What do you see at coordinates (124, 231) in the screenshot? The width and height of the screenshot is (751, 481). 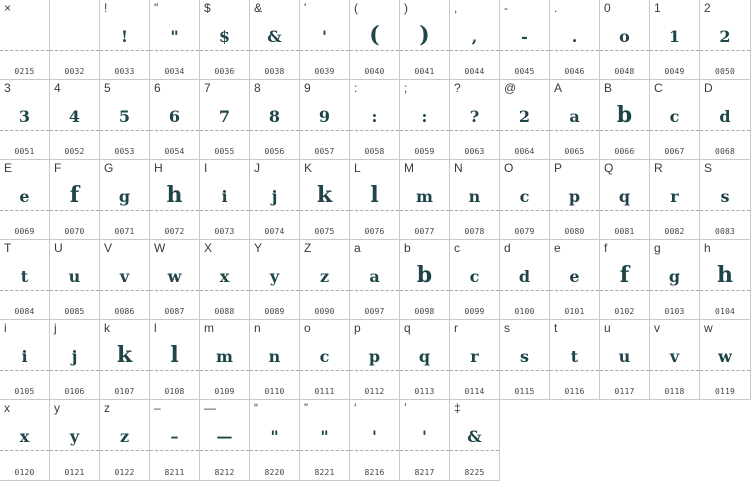 I see `char-code: 0071` at bounding box center [124, 231].